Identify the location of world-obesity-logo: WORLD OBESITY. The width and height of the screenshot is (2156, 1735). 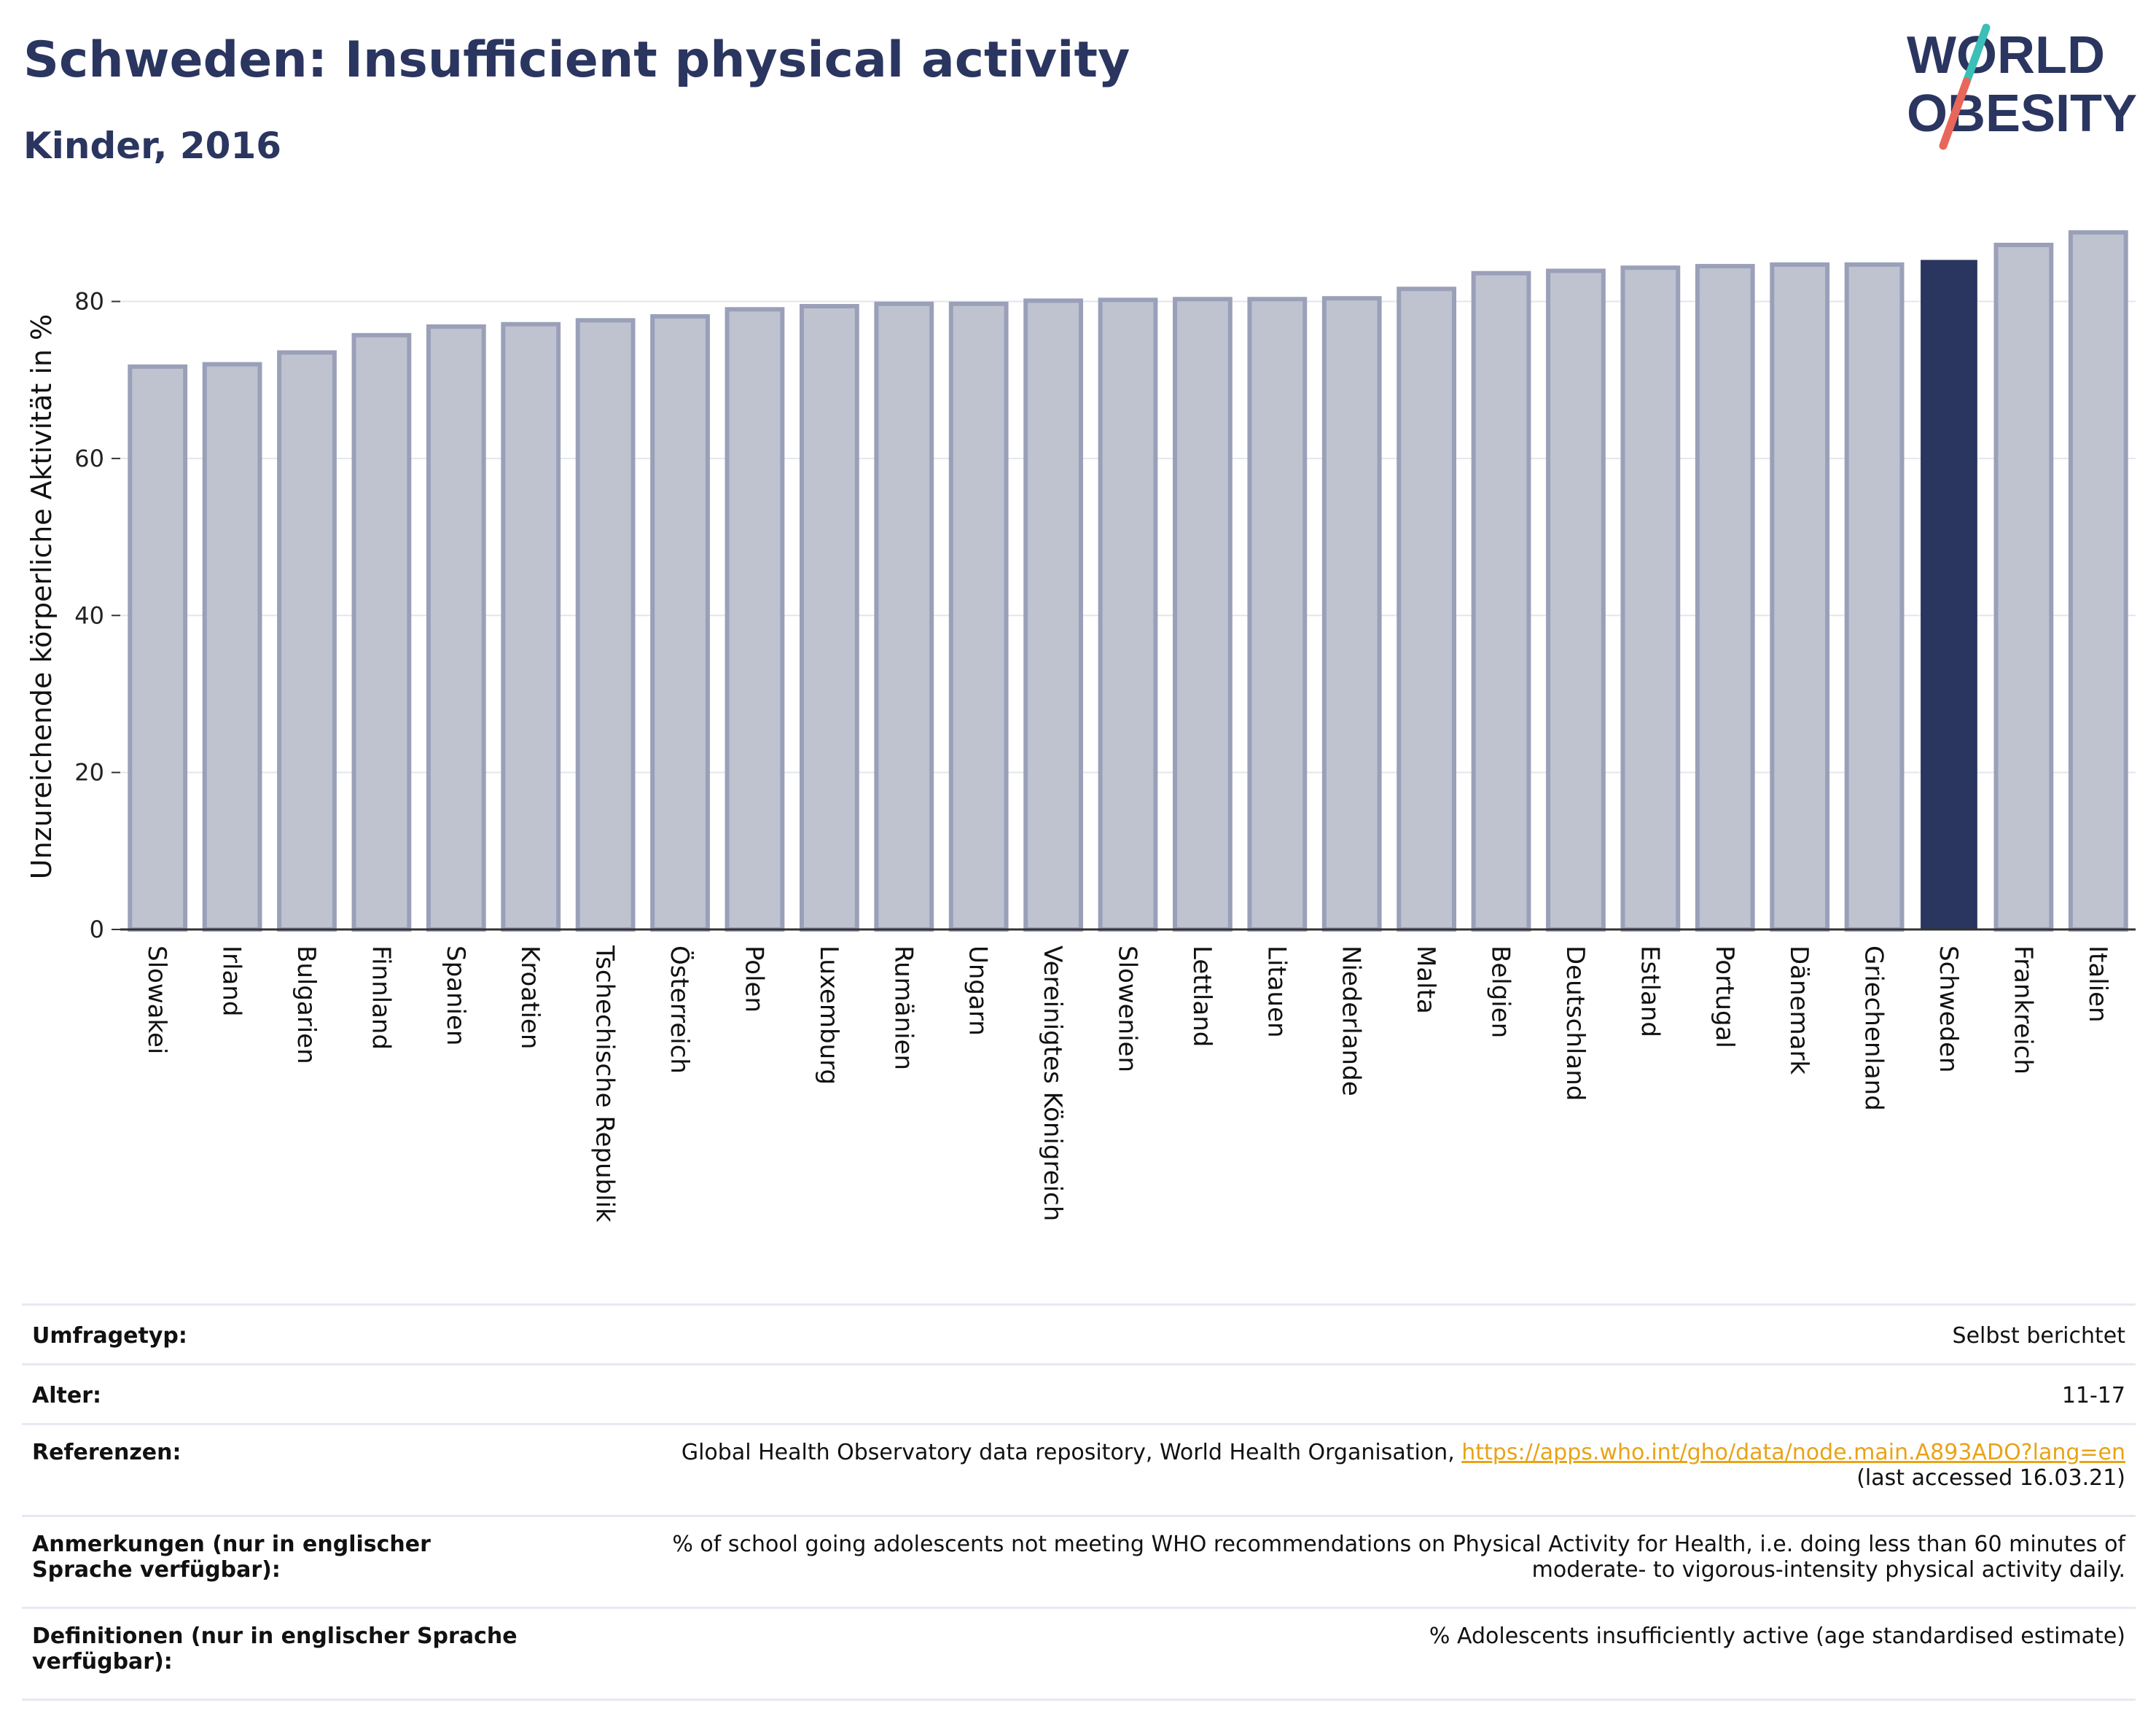
(2022, 86).